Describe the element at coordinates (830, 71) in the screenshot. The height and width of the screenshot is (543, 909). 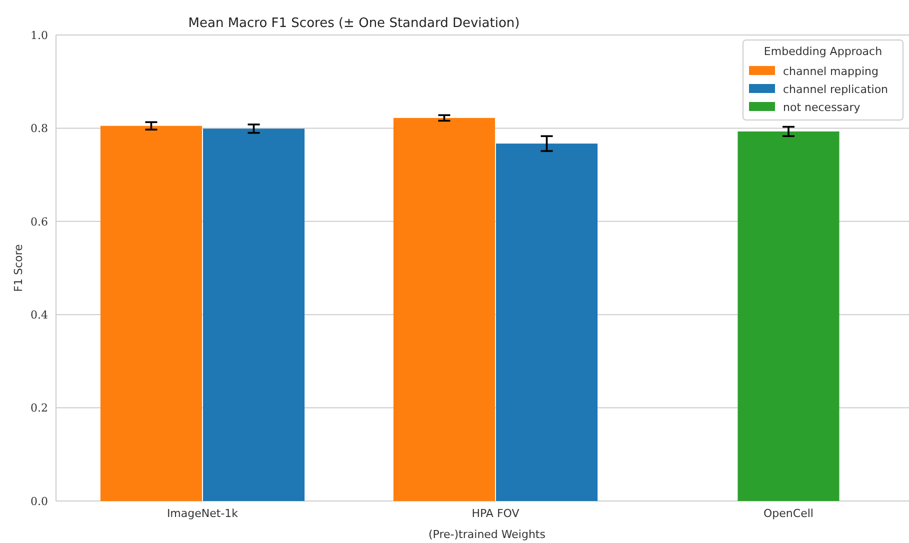
I see `legend-label: channel mapping` at that location.